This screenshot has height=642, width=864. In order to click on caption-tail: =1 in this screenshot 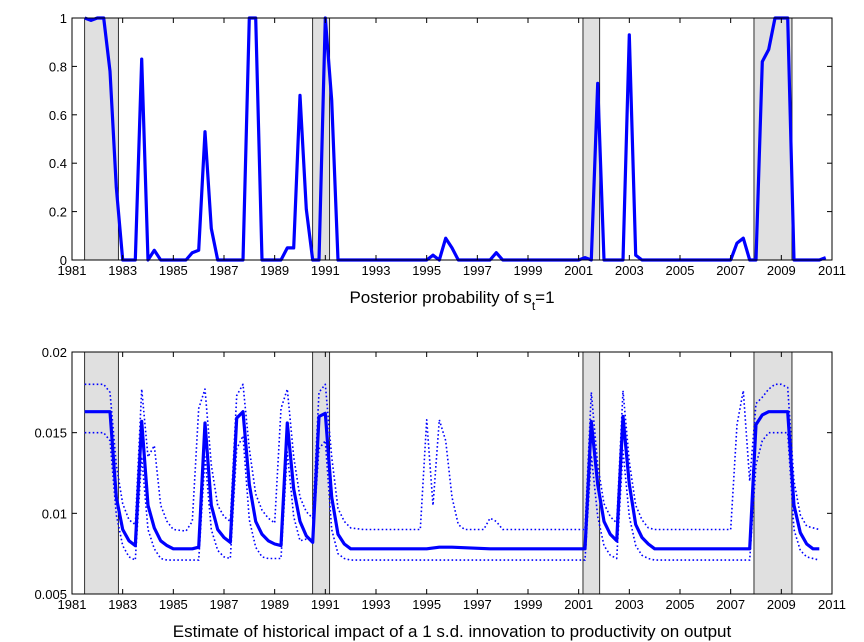, I will do `click(544, 297)`.